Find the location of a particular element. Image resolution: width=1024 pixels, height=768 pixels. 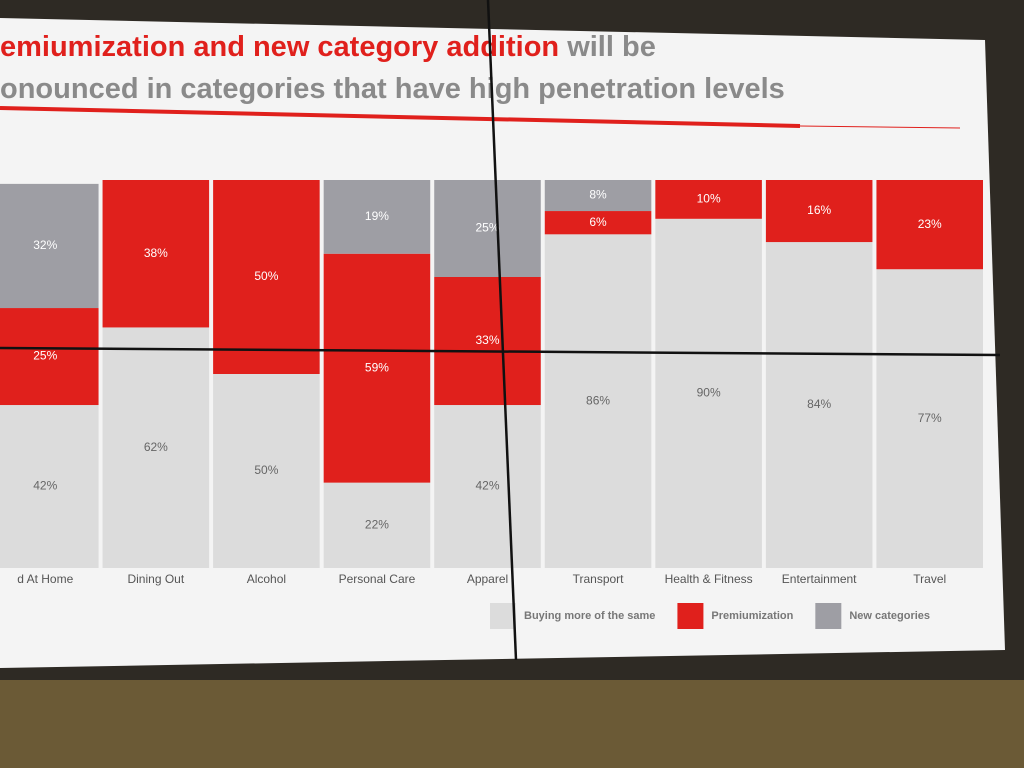

x-tick-label: Apparel is located at coordinates (487, 579).